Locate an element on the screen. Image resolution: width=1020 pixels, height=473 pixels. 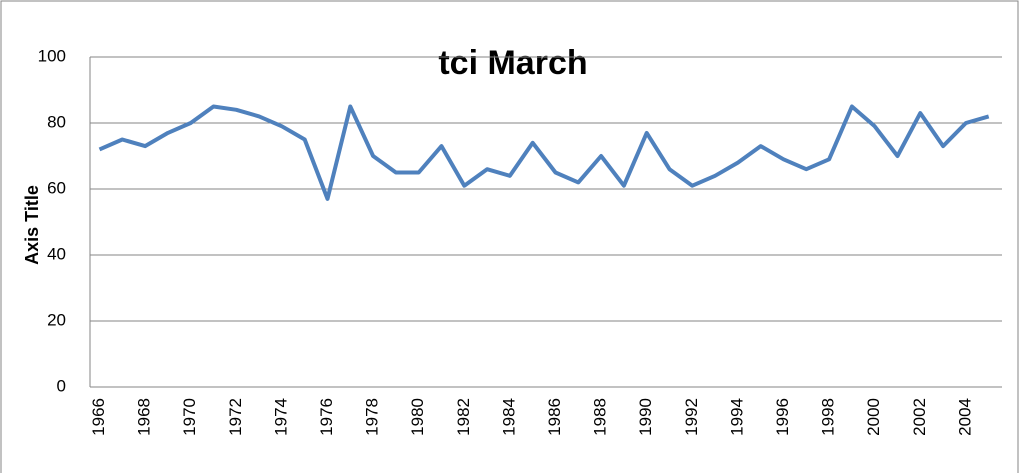
chart-title: tci March is located at coordinates (512, 63).